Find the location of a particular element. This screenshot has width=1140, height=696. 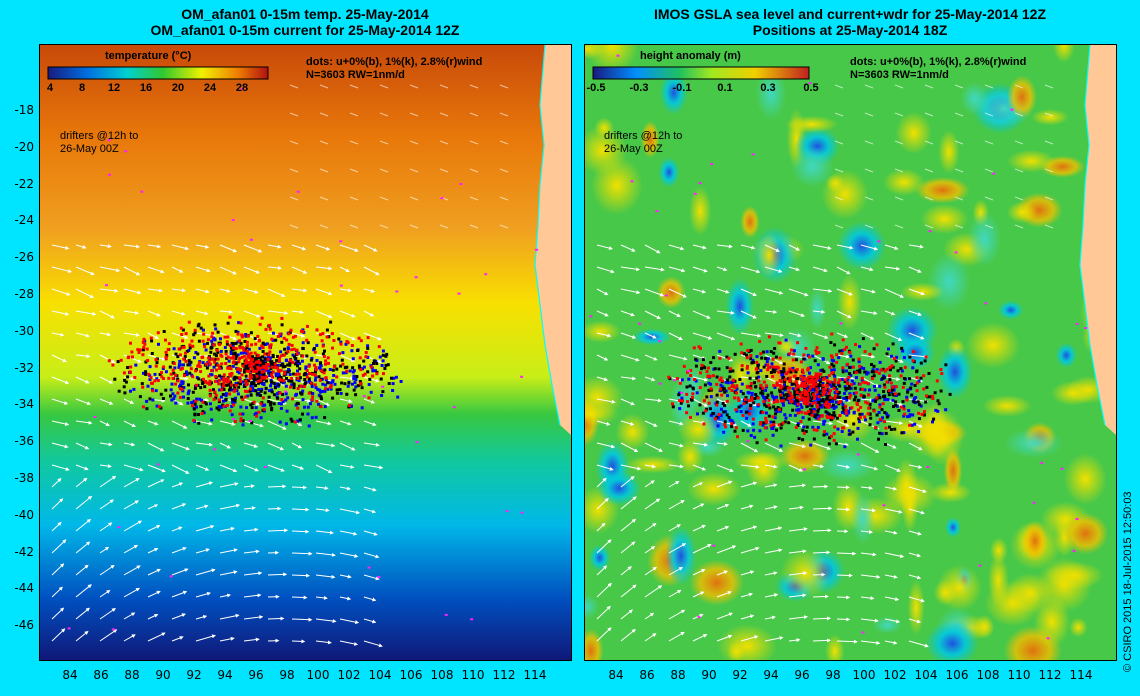

temperature-tick-label: 24 is located at coordinates (210, 88).